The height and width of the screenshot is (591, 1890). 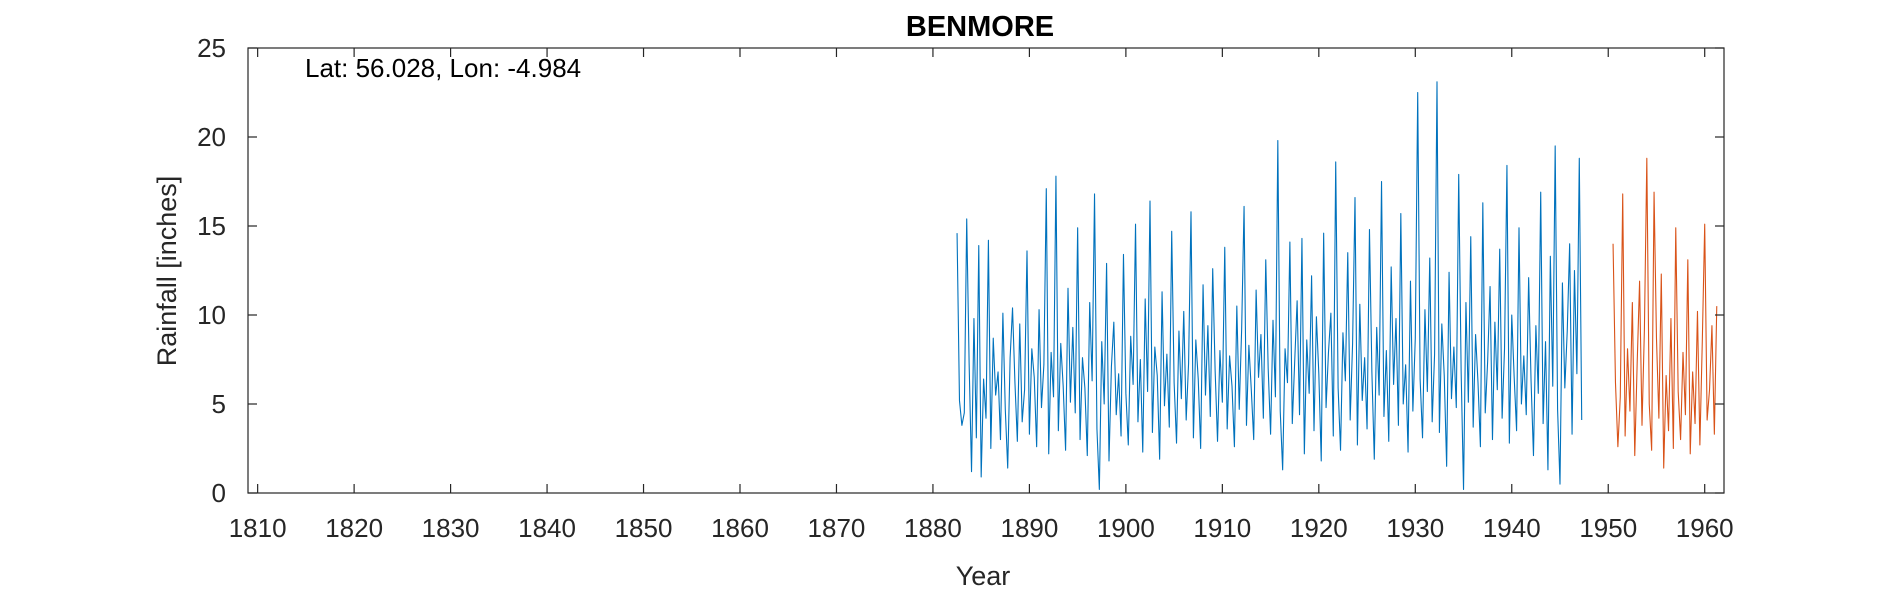 What do you see at coordinates (219, 404) in the screenshot?
I see `y-tick-label: 5` at bounding box center [219, 404].